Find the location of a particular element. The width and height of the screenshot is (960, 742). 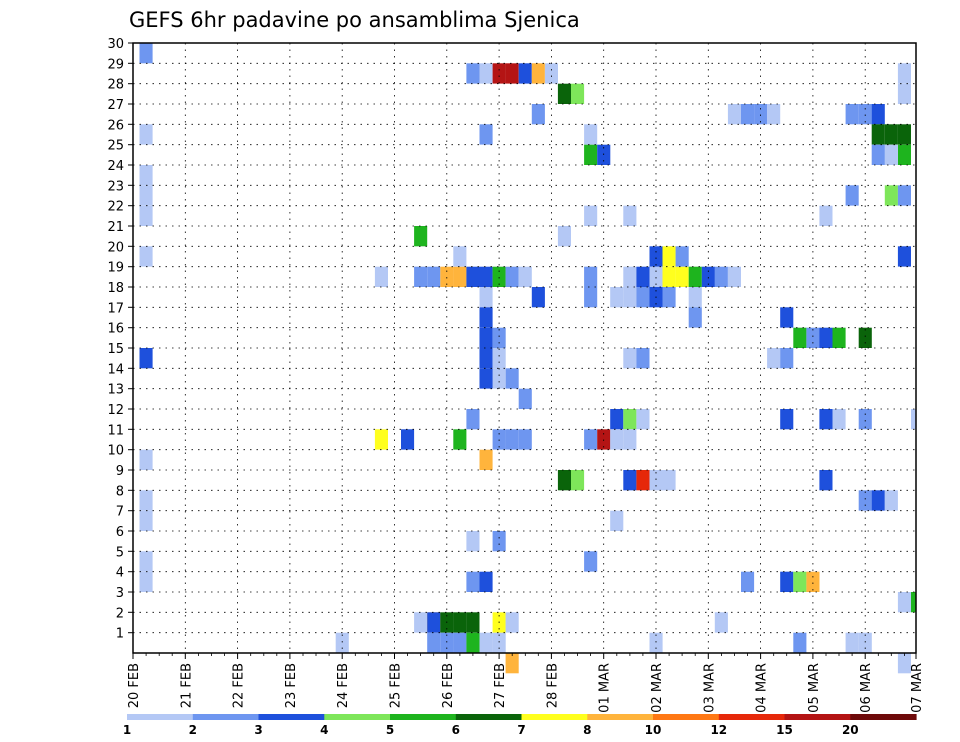

y-tick-label: 6 is located at coordinates (120, 532).